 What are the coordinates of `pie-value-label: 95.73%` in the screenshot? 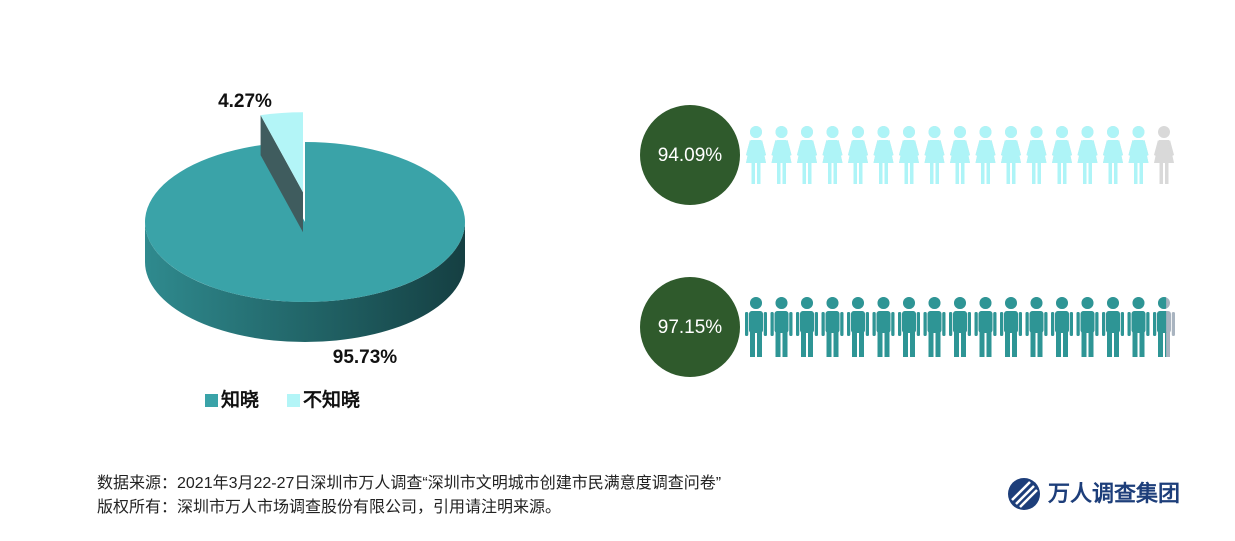 It's located at (365, 357).